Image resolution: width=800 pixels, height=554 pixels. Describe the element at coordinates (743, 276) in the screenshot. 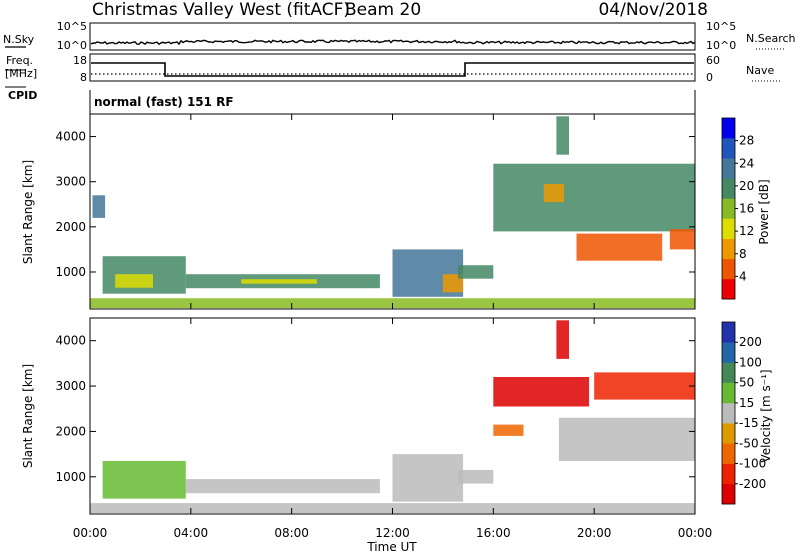

I see `power-colorbar-tick-label: 4` at that location.